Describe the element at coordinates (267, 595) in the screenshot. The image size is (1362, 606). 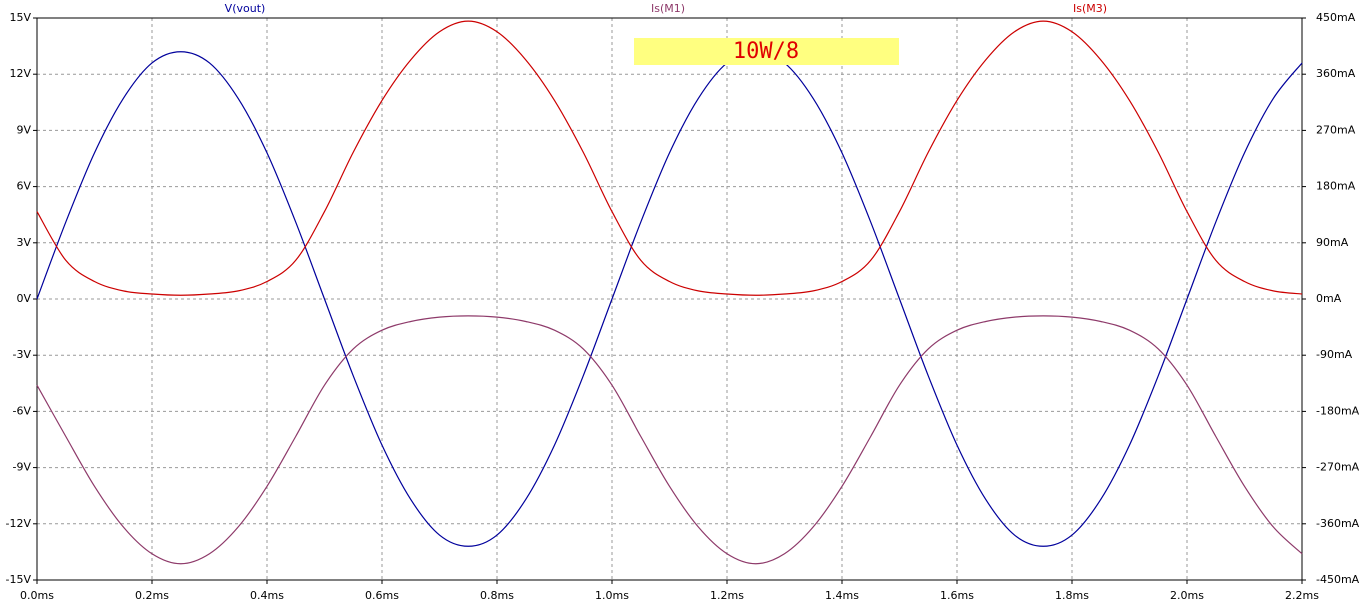
I see `x-tick-label: 0.4ms` at that location.